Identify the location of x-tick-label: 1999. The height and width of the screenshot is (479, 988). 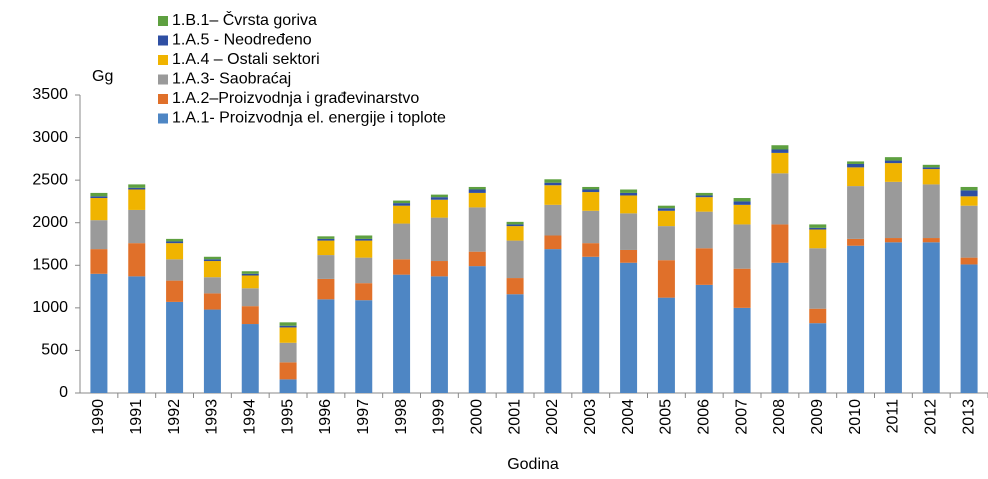
(439, 417).